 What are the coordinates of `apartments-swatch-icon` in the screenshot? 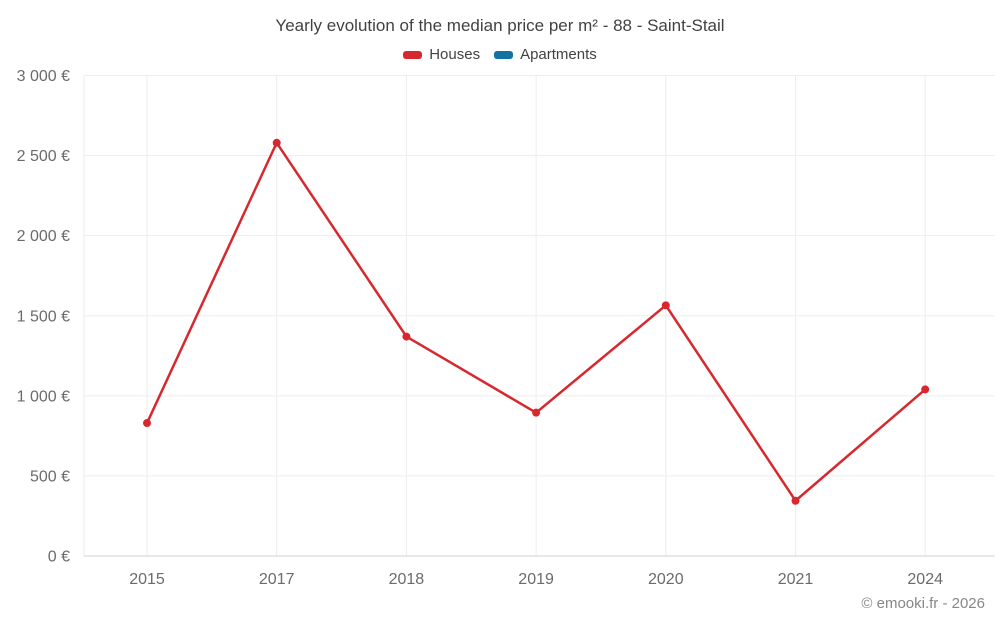 It's located at (504, 54).